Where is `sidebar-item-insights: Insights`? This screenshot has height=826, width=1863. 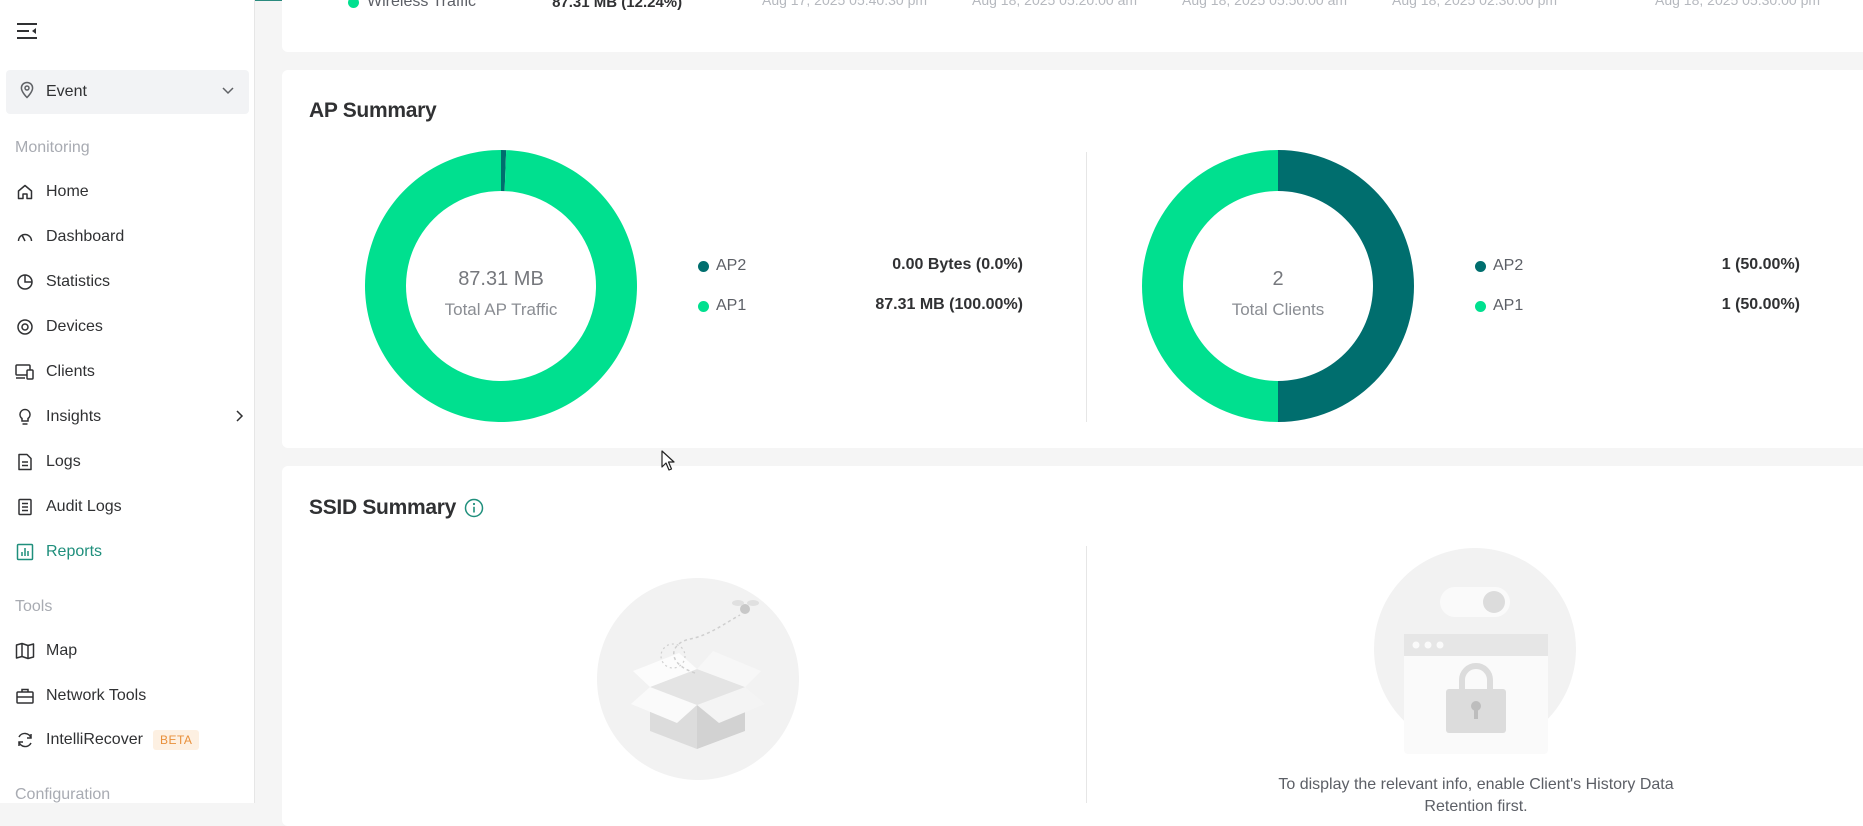 sidebar-item-insights: Insights is located at coordinates (130, 417).